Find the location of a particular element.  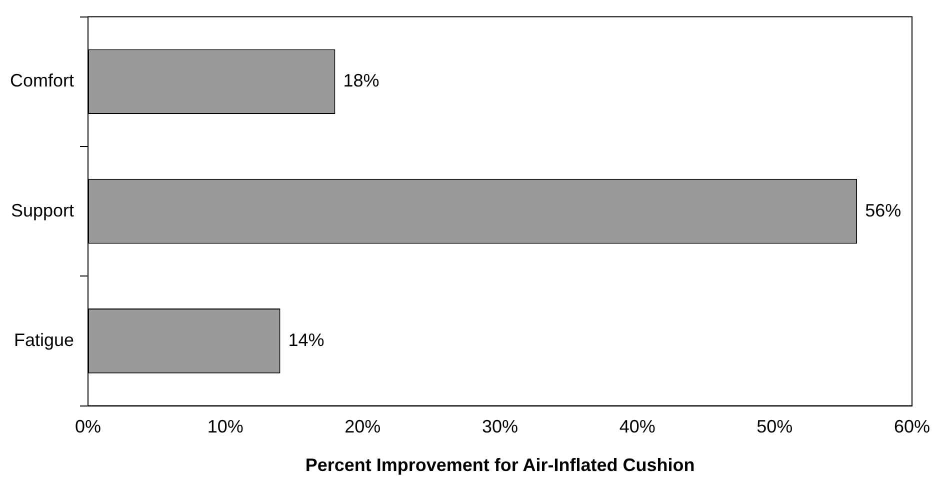

y-tick-label: Fatigue is located at coordinates (44, 340).